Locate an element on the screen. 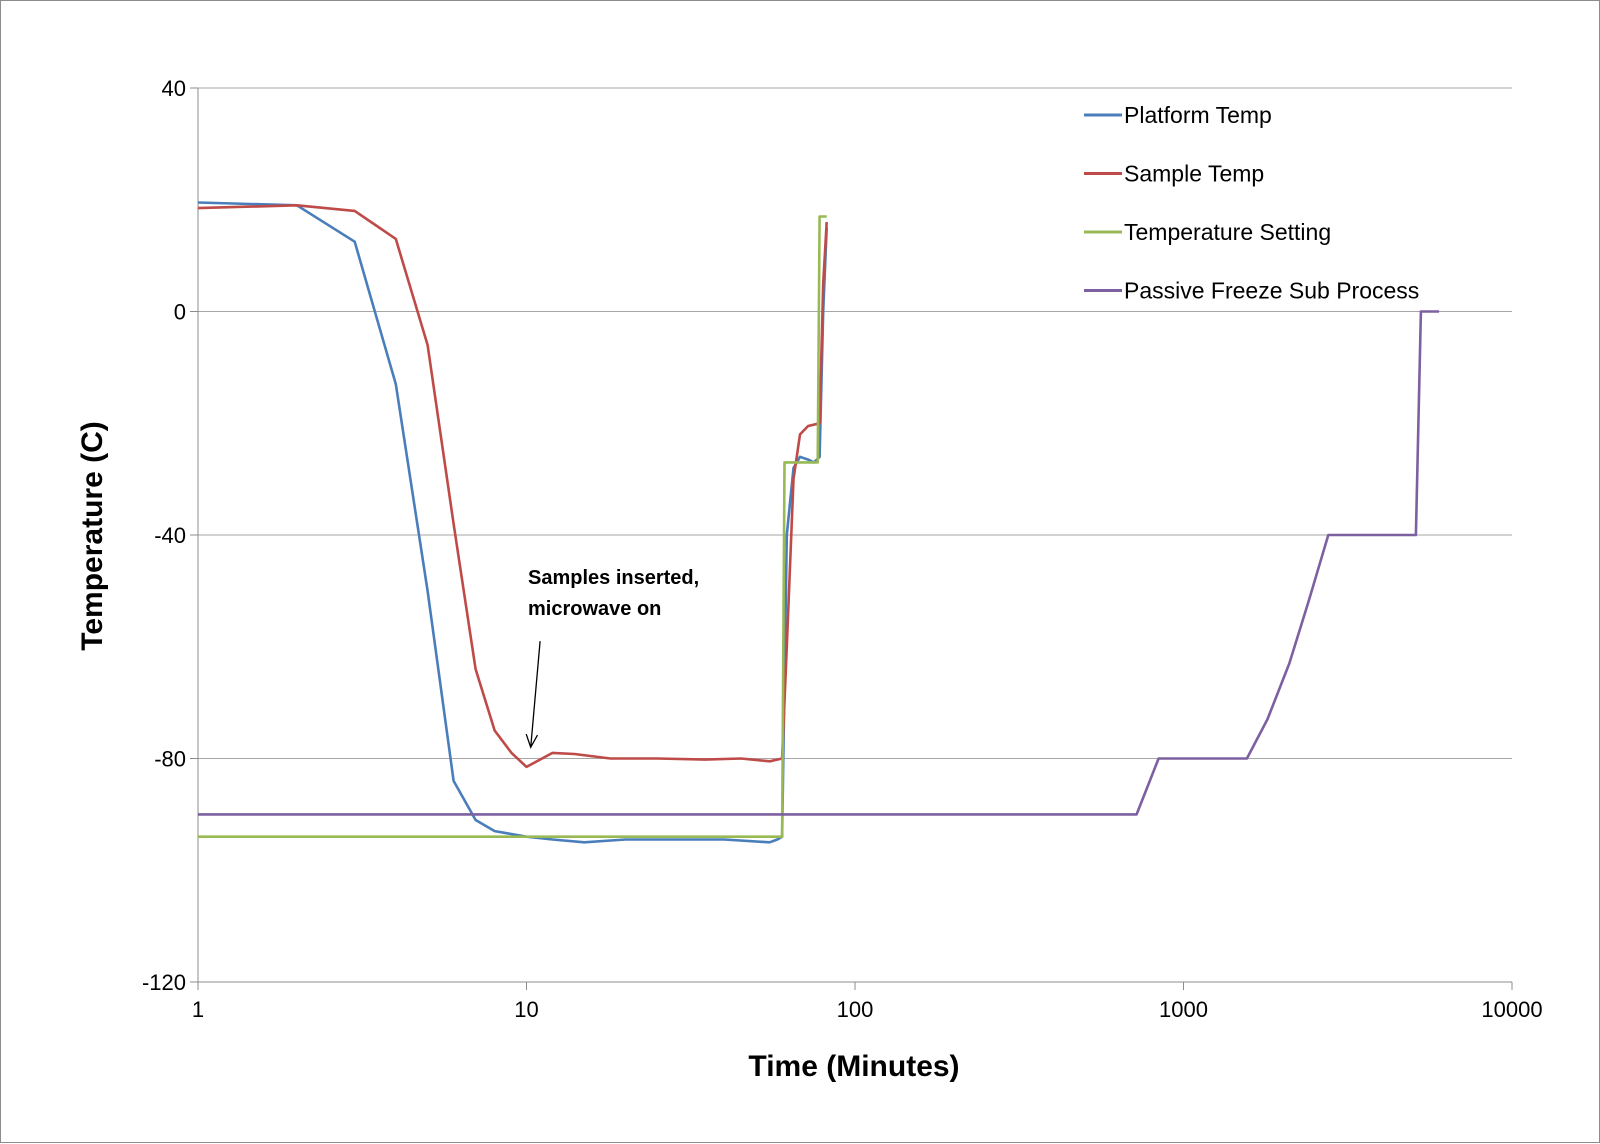 This screenshot has width=1600, height=1144. x-tick-label: 1 is located at coordinates (198, 1009).